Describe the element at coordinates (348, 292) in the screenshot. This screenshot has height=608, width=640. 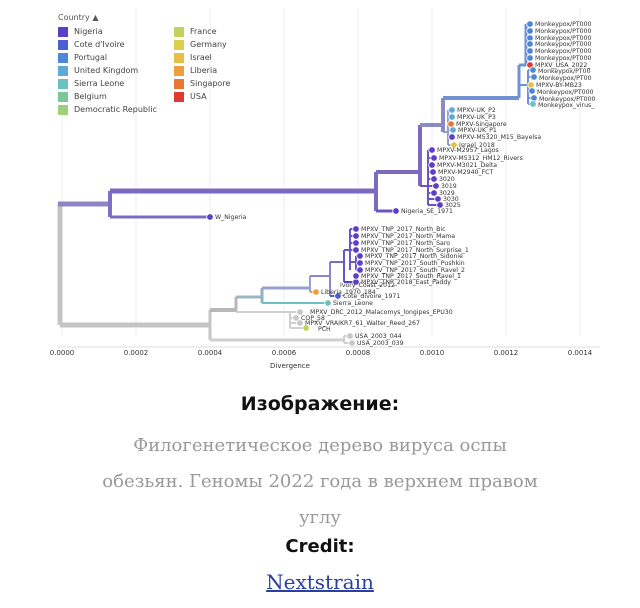
I see `tip-label: Liberia_1970_184` at that location.